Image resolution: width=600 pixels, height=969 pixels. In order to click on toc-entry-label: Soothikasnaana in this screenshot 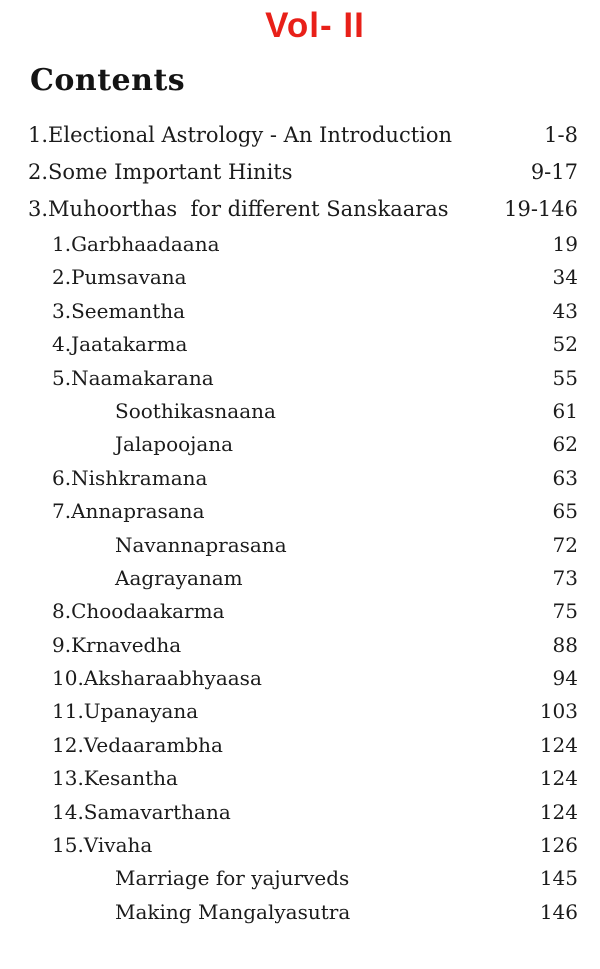, I will do `click(195, 410)`.